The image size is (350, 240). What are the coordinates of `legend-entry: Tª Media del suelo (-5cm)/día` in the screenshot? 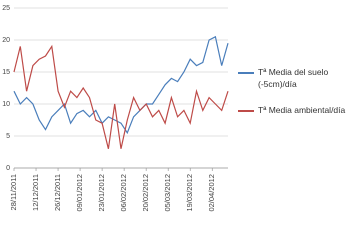 It's located at (294, 78).